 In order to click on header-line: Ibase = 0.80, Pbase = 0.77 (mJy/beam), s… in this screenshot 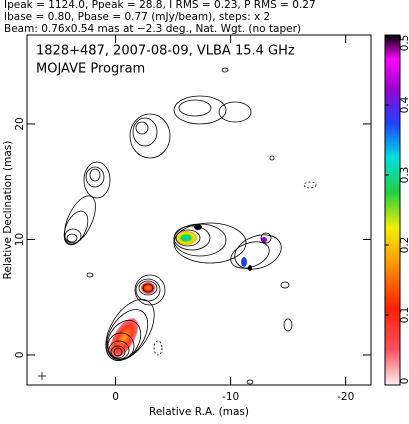, I will do `click(137, 17)`.